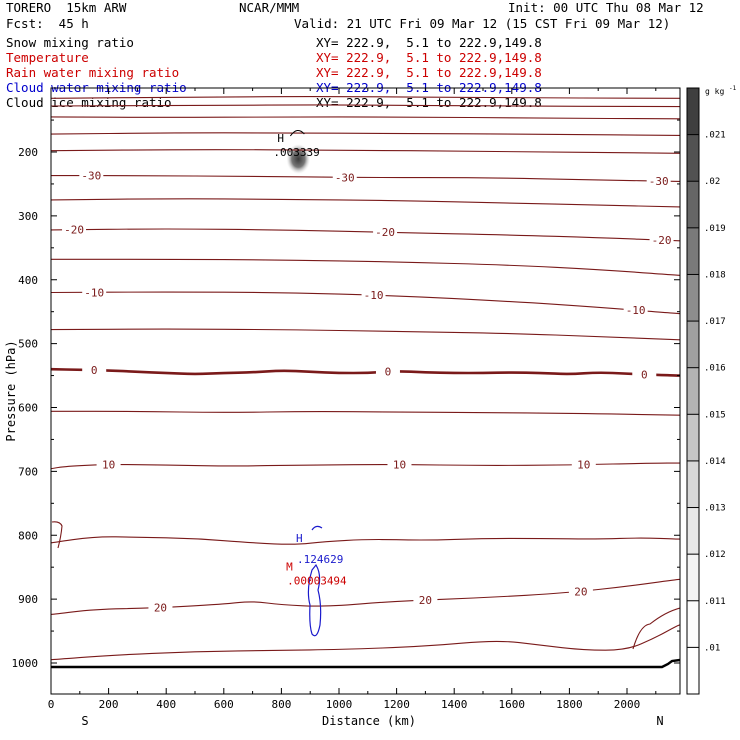 The height and width of the screenshot is (740, 740). What do you see at coordinates (11, 390) in the screenshot?
I see `y-axis-title: Pressure (hPa)` at bounding box center [11, 390].